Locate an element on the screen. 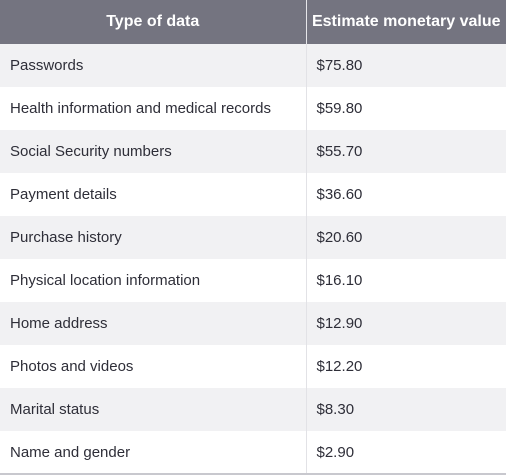 The height and width of the screenshot is (476, 506). table-row: Photos and videos $12.20 is located at coordinates (253, 366).